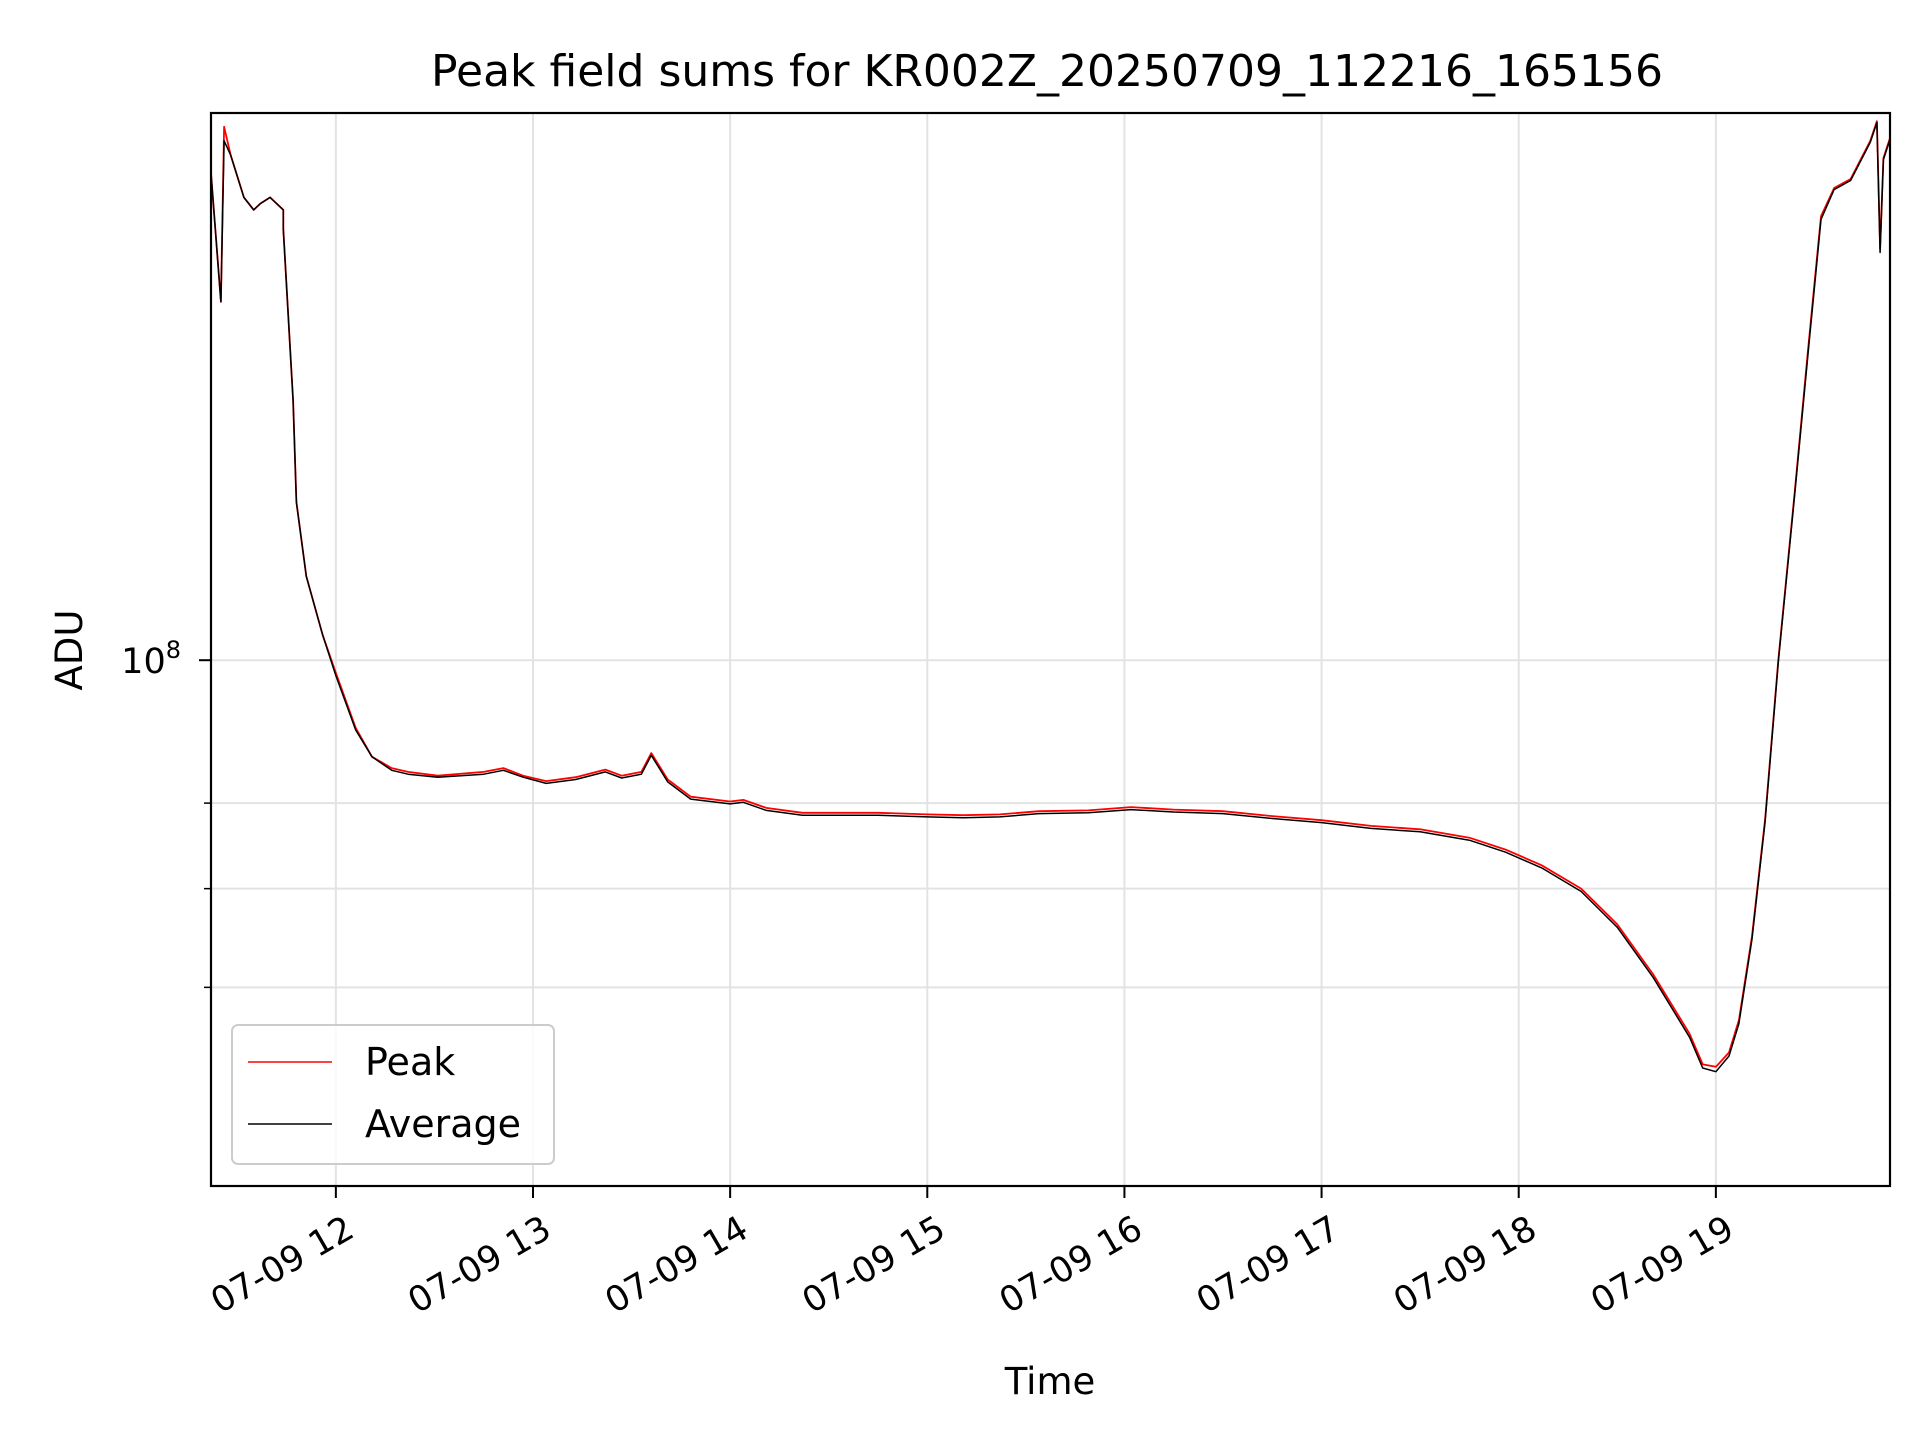 This screenshot has height=1440, width=1920. What do you see at coordinates (69, 650) in the screenshot?
I see `y-axis-label: ADU` at bounding box center [69, 650].